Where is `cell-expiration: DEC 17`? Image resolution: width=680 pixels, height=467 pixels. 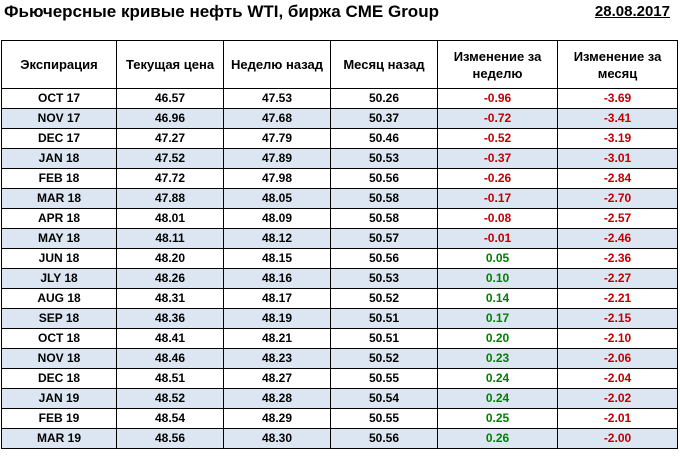
cell-expiration: DEC 17 is located at coordinates (59, 138).